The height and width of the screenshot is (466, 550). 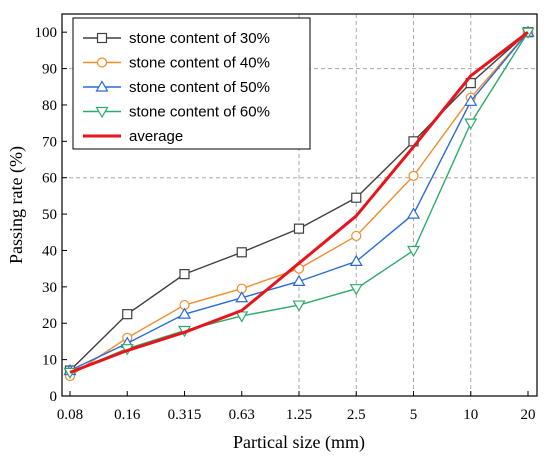 I want to click on y-tick-label: 80, so click(x=49, y=106).